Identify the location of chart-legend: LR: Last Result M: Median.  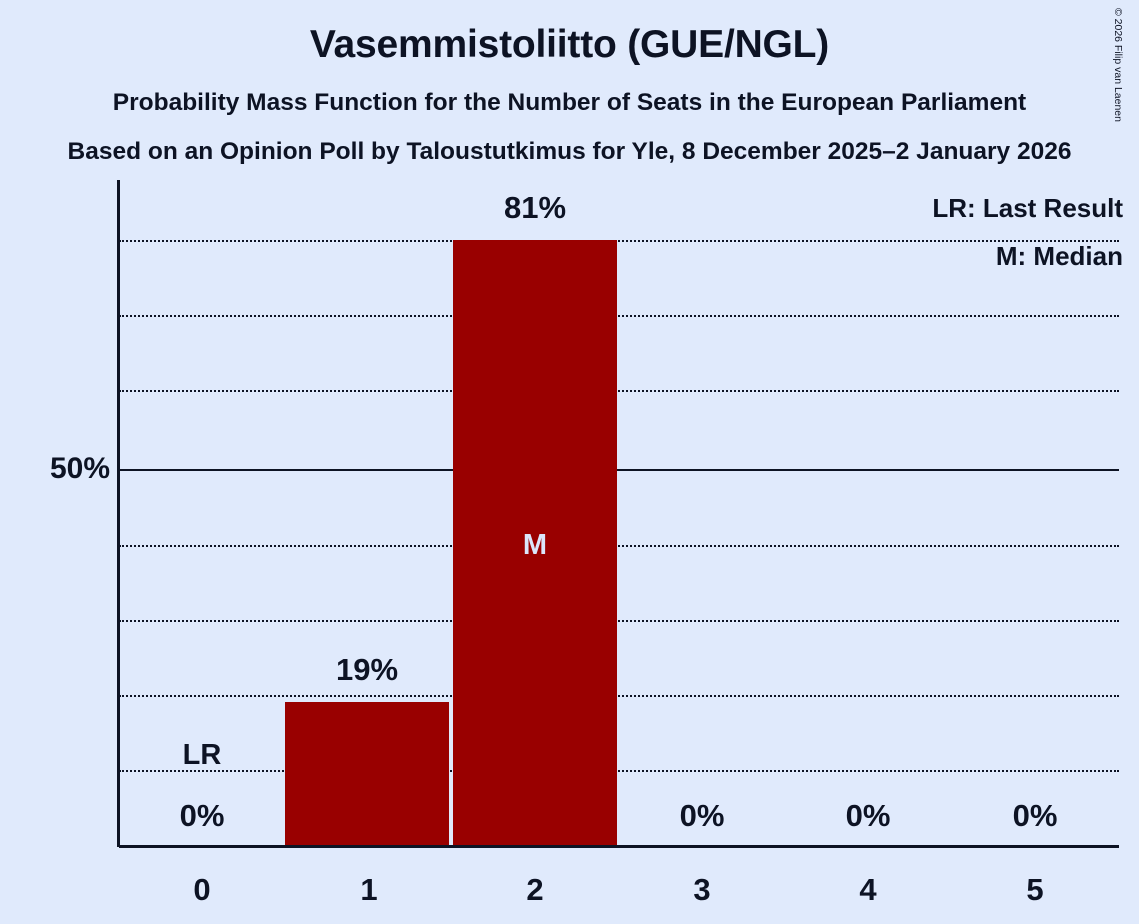
(1027, 232).